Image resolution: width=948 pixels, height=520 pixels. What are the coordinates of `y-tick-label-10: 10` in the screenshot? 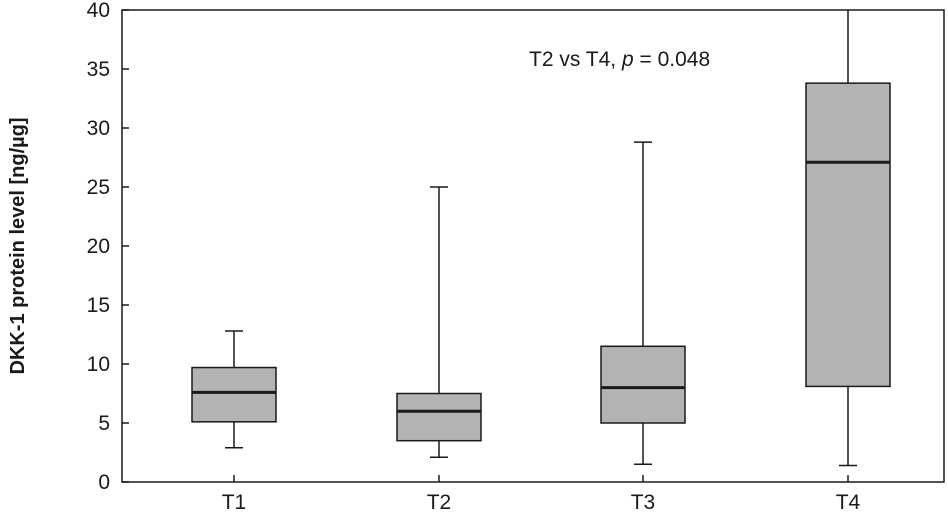 It's located at (98, 364).